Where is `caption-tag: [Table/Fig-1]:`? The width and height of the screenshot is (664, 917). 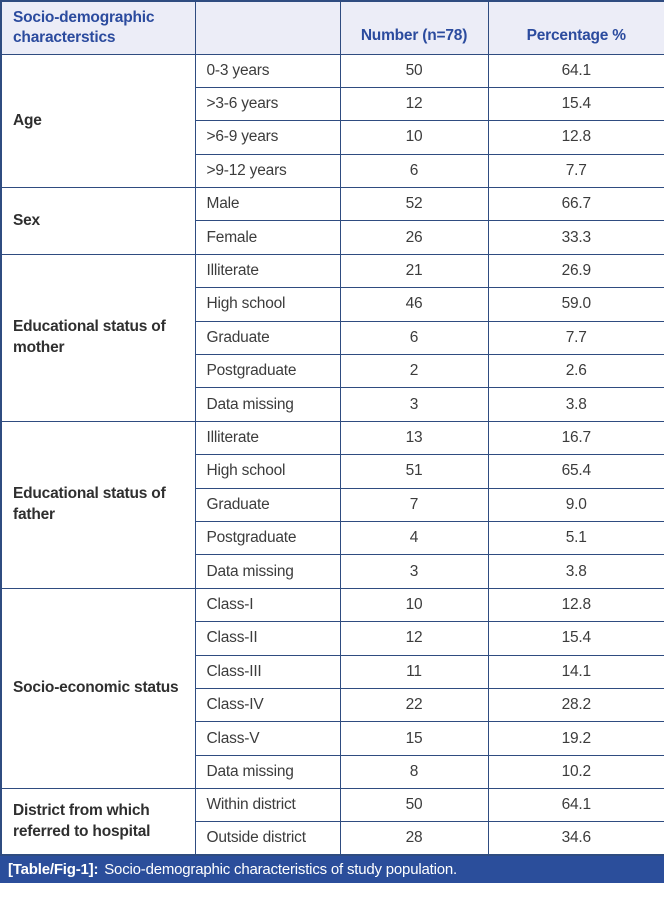 caption-tag: [Table/Fig-1]: is located at coordinates (53, 870).